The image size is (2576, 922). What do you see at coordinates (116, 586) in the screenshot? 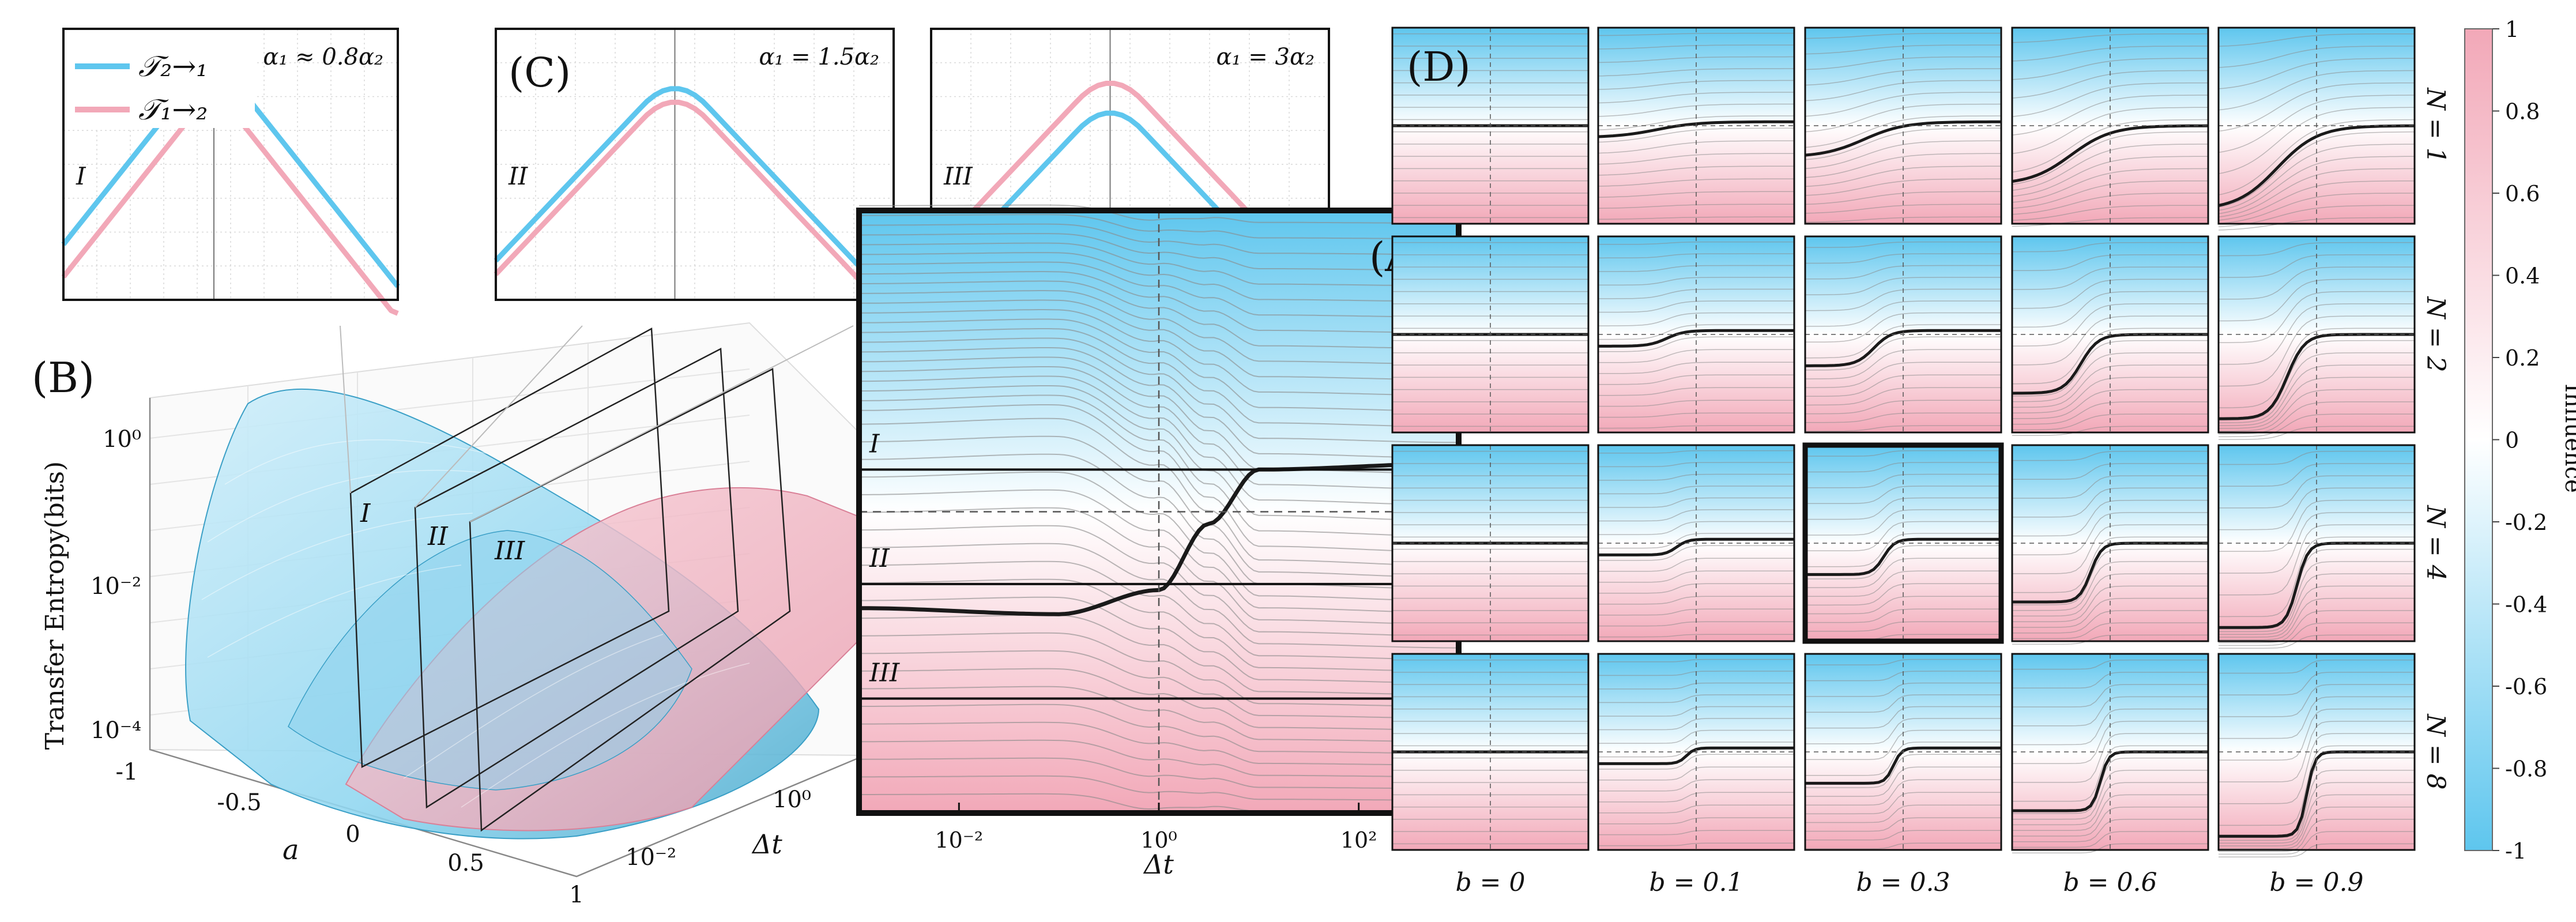
I see `panel-b-z-tick: 10⁻²` at bounding box center [116, 586].